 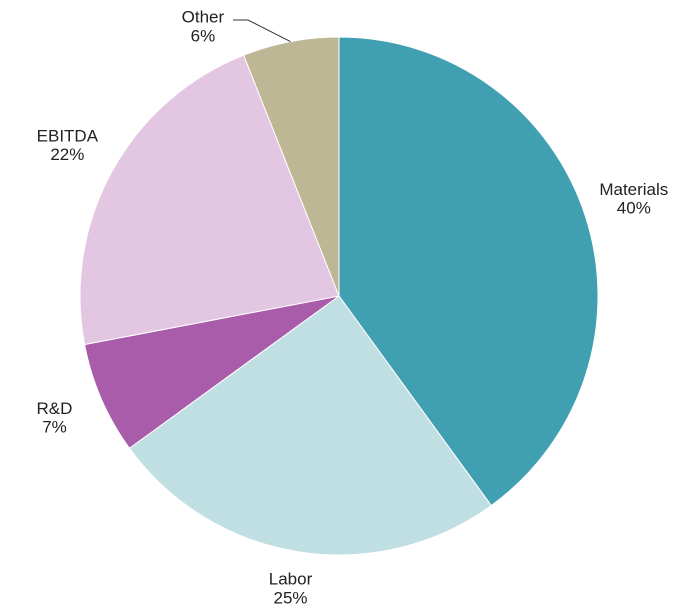 What do you see at coordinates (290, 598) in the screenshot?
I see `slice-value: 25%` at bounding box center [290, 598].